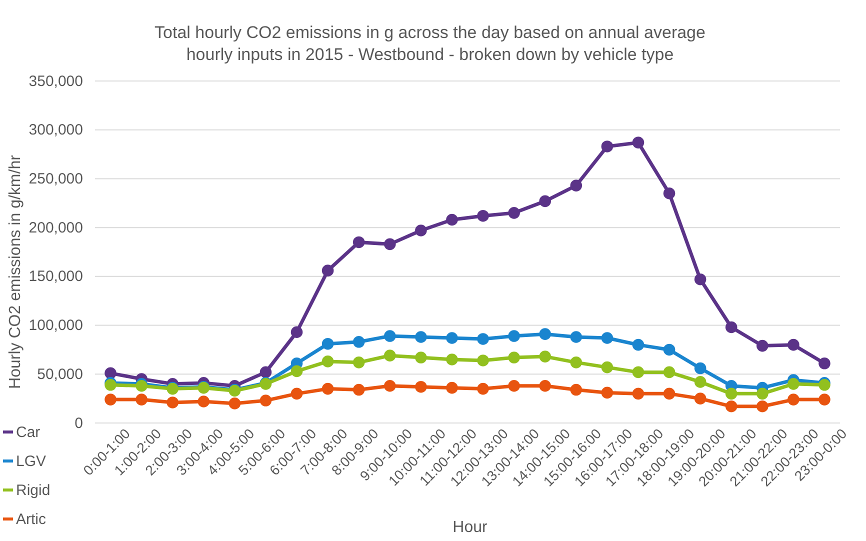 This screenshot has width=866, height=541. What do you see at coordinates (470, 527) in the screenshot?
I see `x-axis-title: Hour` at bounding box center [470, 527].